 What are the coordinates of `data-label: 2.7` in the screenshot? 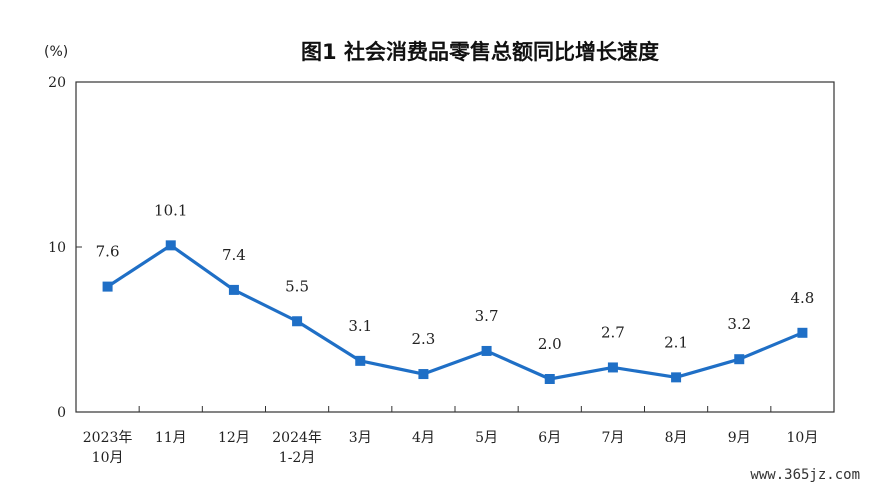 It's located at (613, 332).